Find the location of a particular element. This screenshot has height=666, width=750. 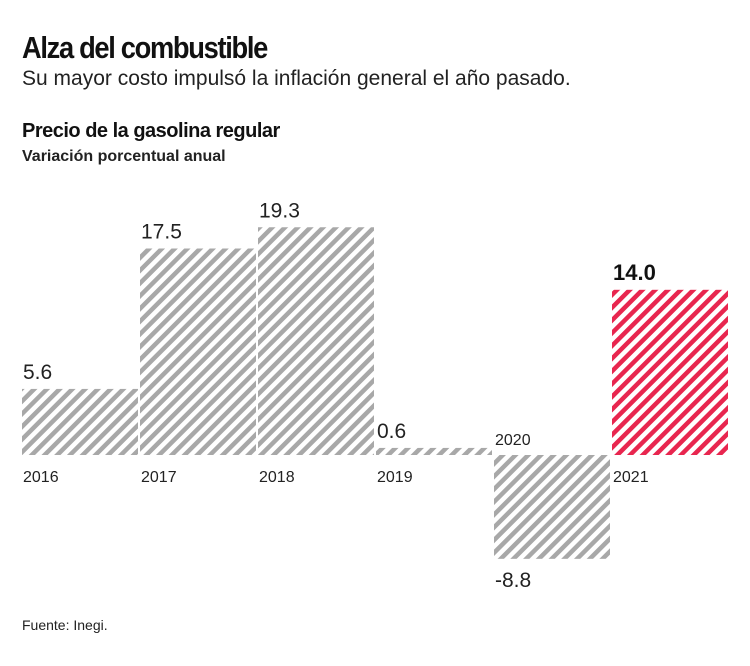

year-label-2017: 2017 is located at coordinates (159, 477).